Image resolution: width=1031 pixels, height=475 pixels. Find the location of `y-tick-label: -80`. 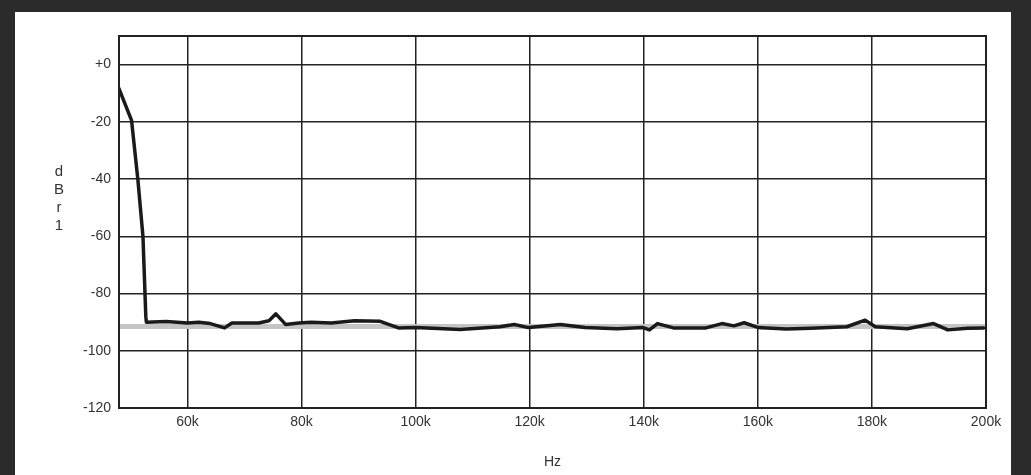

y-tick-label: -80 is located at coordinates (101, 292).